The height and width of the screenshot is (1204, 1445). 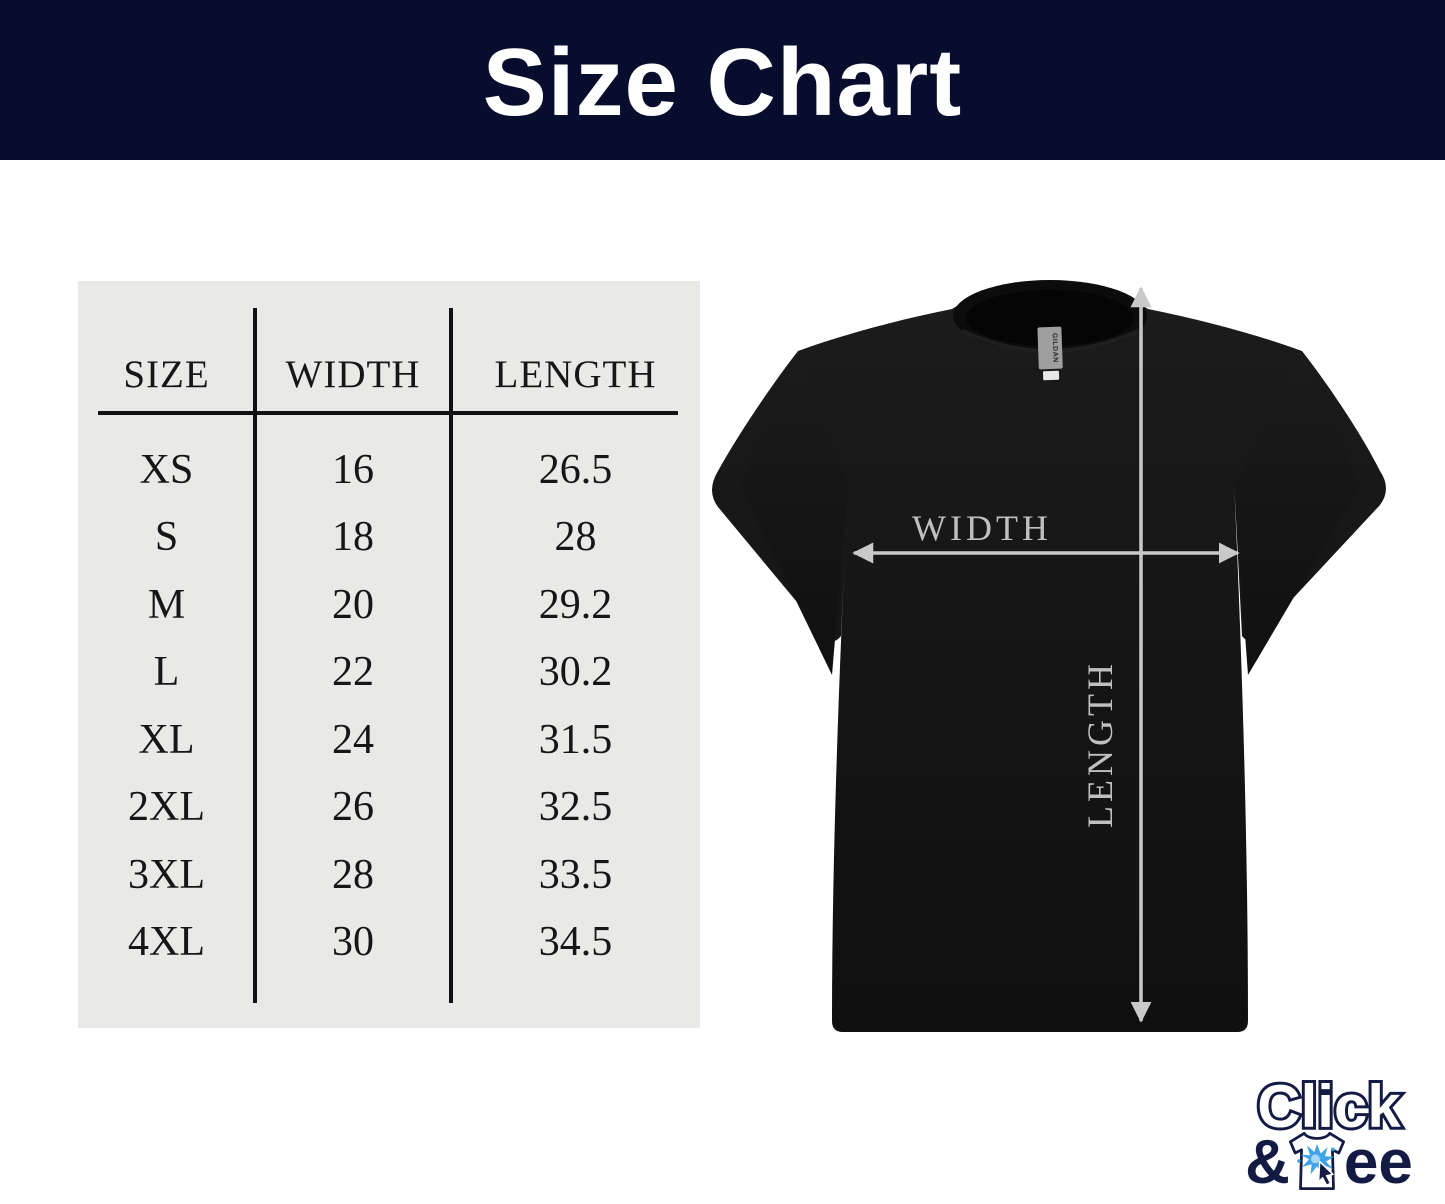 I want to click on table-cell: 4XL, so click(x=166, y=942).